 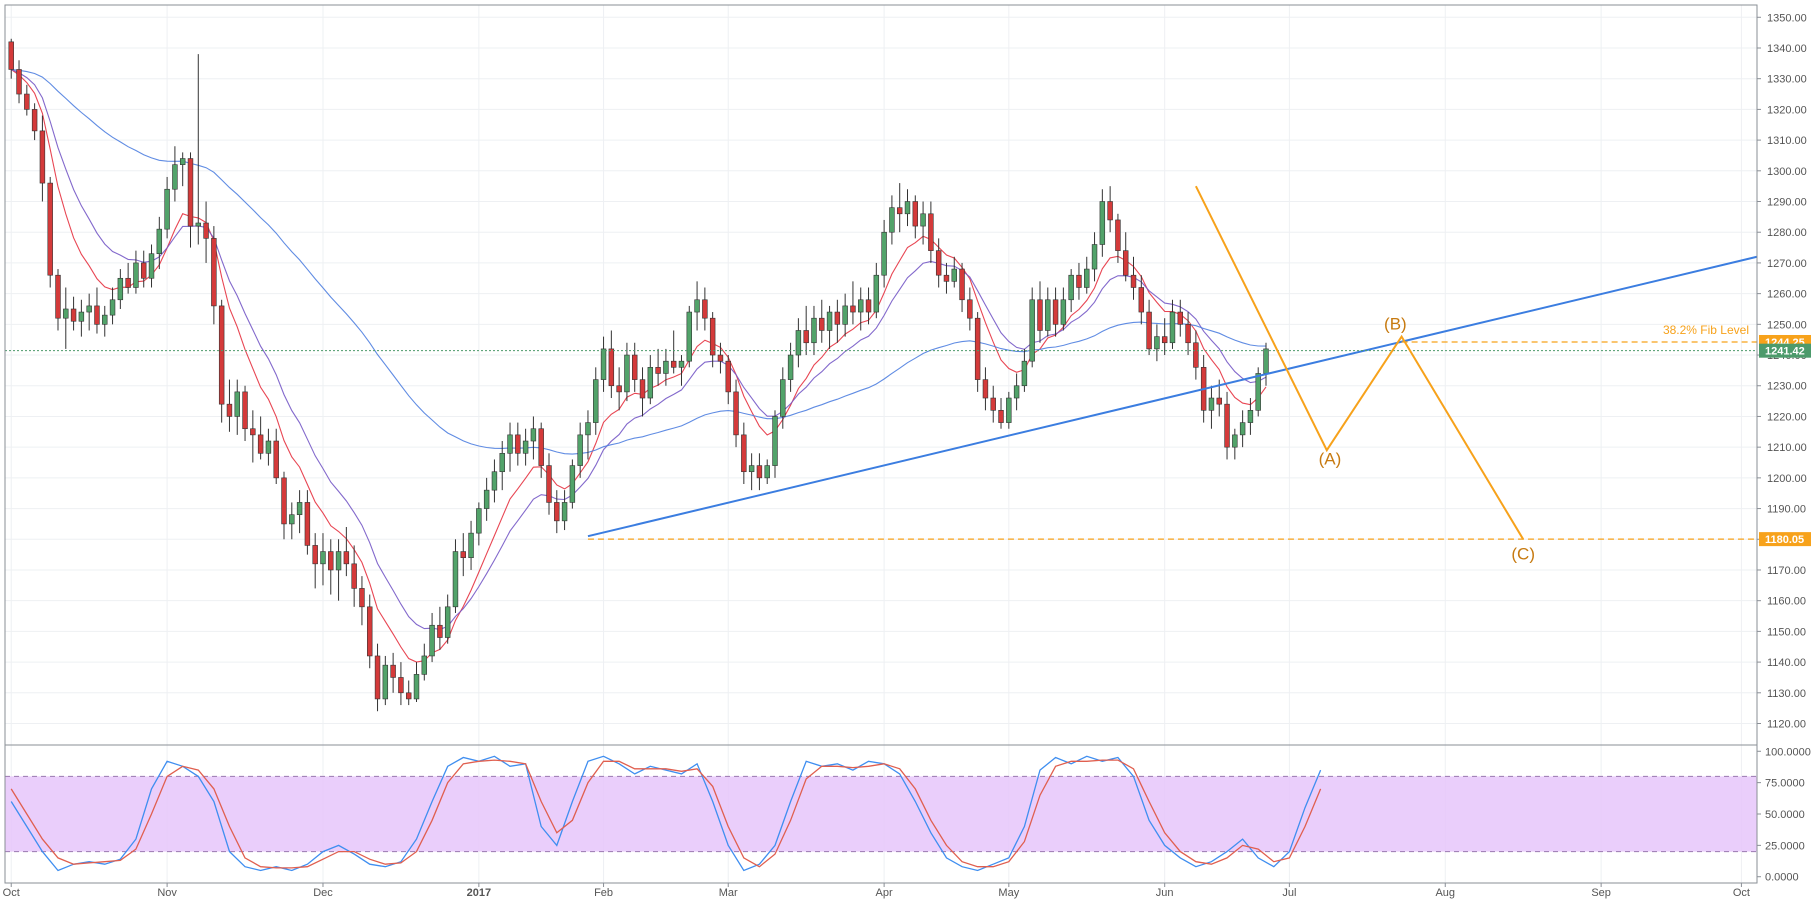 What do you see at coordinates (1788, 752) in the screenshot?
I see `osc-y-tick-label: 100.0000` at bounding box center [1788, 752].